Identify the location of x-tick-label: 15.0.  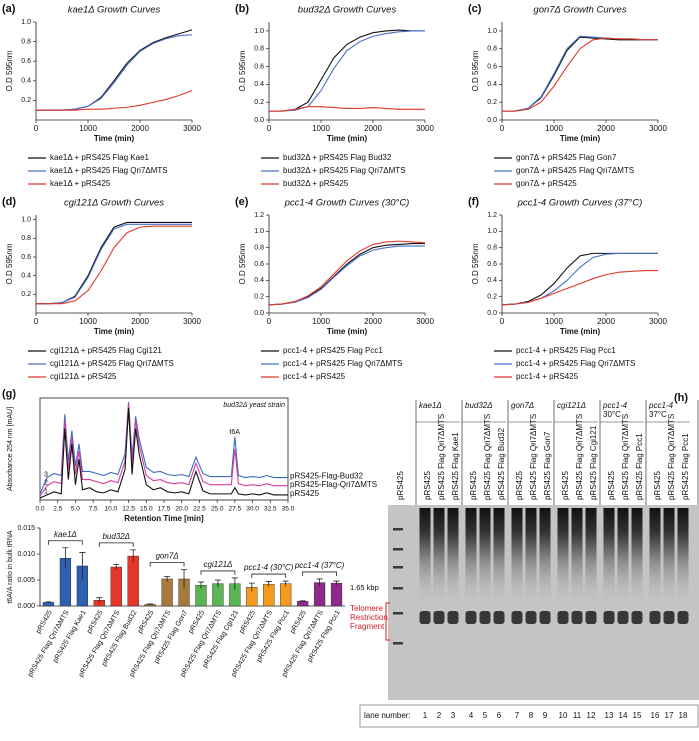
(146, 509).